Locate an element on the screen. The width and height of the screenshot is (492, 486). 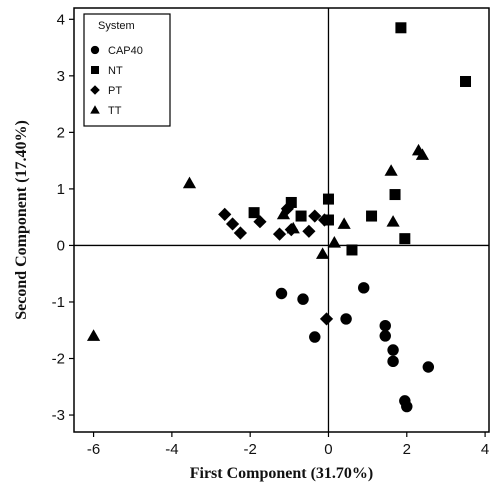
legend-label-tt: TT is located at coordinates (115, 111).